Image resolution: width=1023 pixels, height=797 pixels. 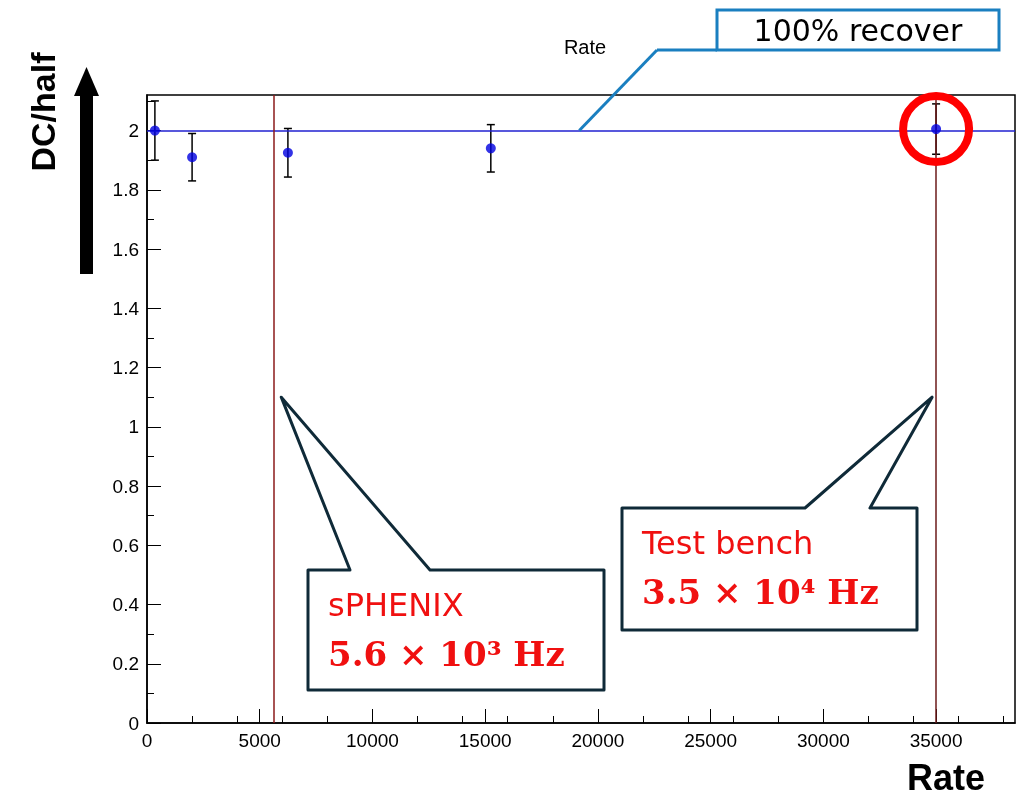 What do you see at coordinates (823, 740) in the screenshot?
I see `x-tick-label: 30000` at bounding box center [823, 740].